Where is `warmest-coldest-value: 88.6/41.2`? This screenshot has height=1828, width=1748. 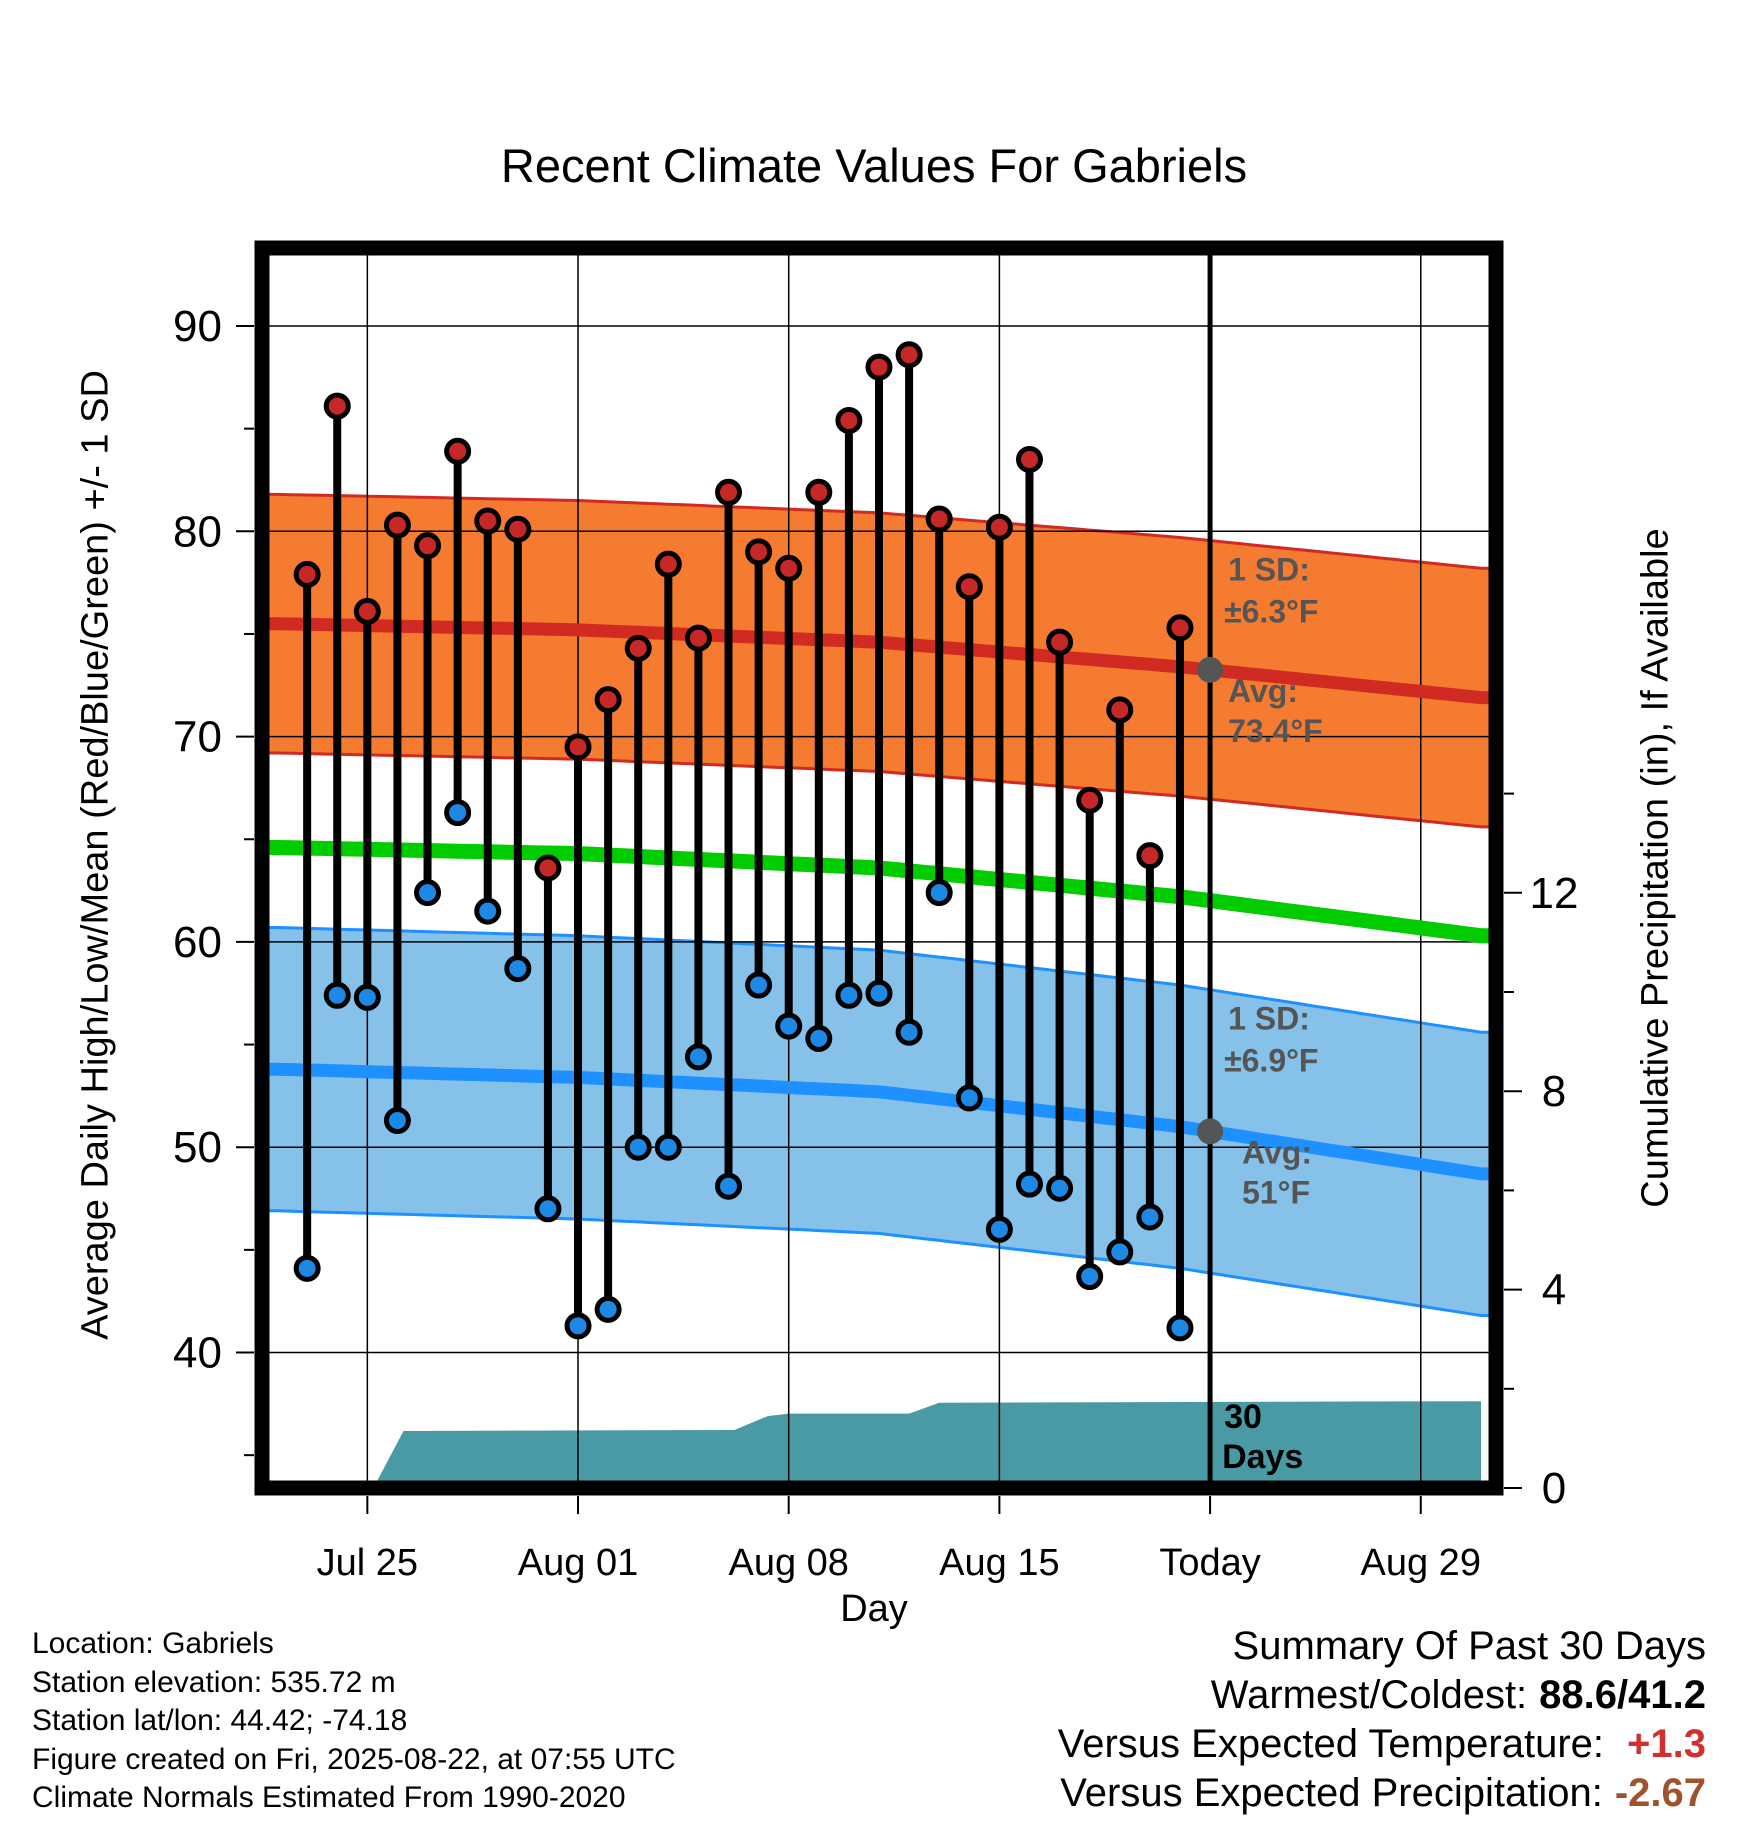
warmest-coldest-value: 88.6/41.2 is located at coordinates (1622, 1695).